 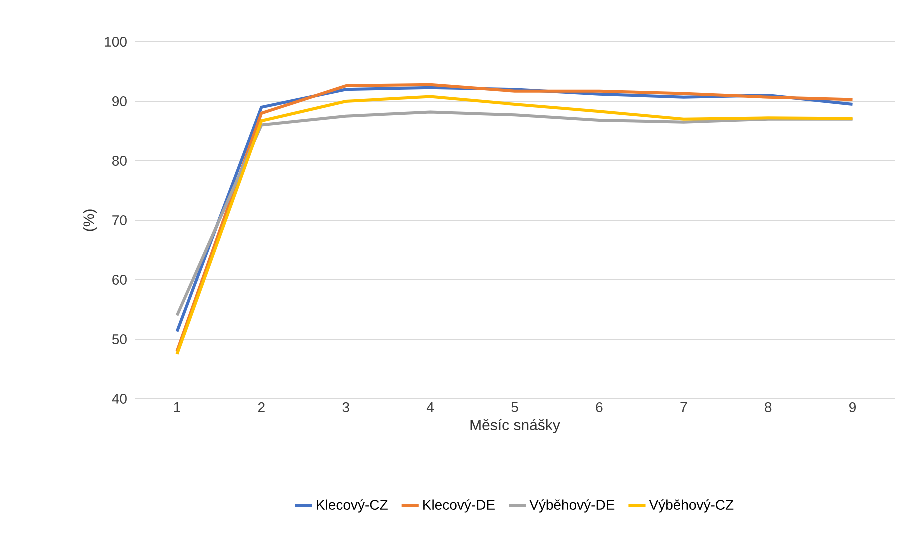 I want to click on y-tick-label: 80, so click(x=119, y=161).